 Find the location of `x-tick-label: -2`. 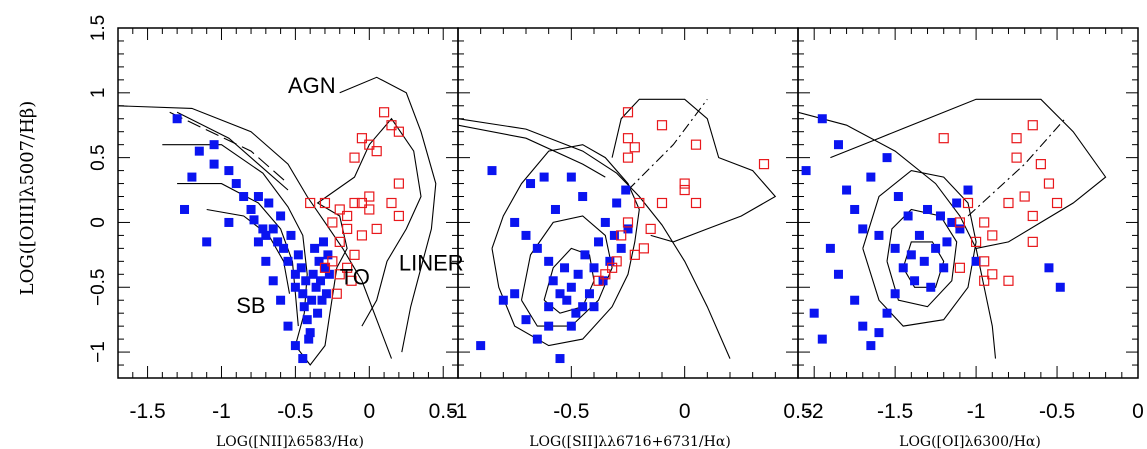

x-tick-label: -2 is located at coordinates (814, 411).